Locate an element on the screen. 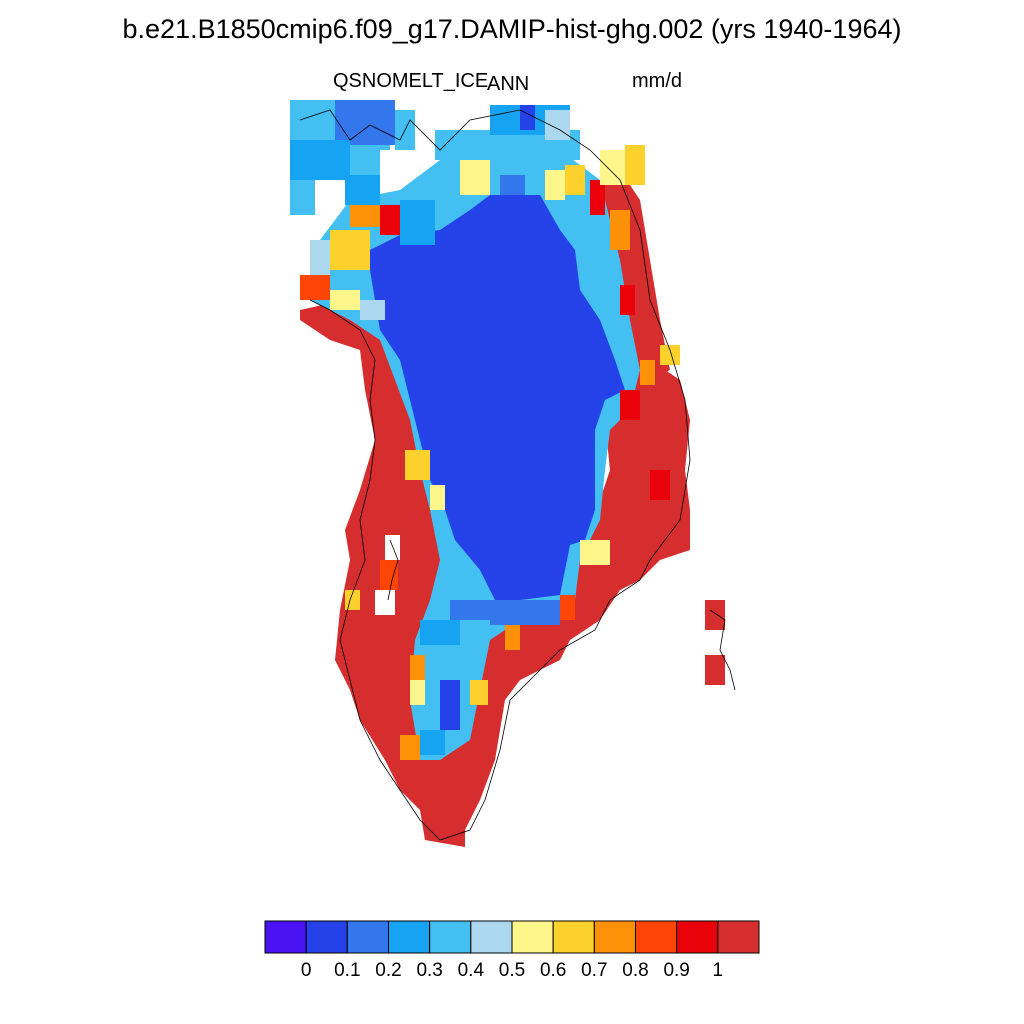 The image size is (1024, 1024). colorbar-tick-label: 0.9 is located at coordinates (676, 970).